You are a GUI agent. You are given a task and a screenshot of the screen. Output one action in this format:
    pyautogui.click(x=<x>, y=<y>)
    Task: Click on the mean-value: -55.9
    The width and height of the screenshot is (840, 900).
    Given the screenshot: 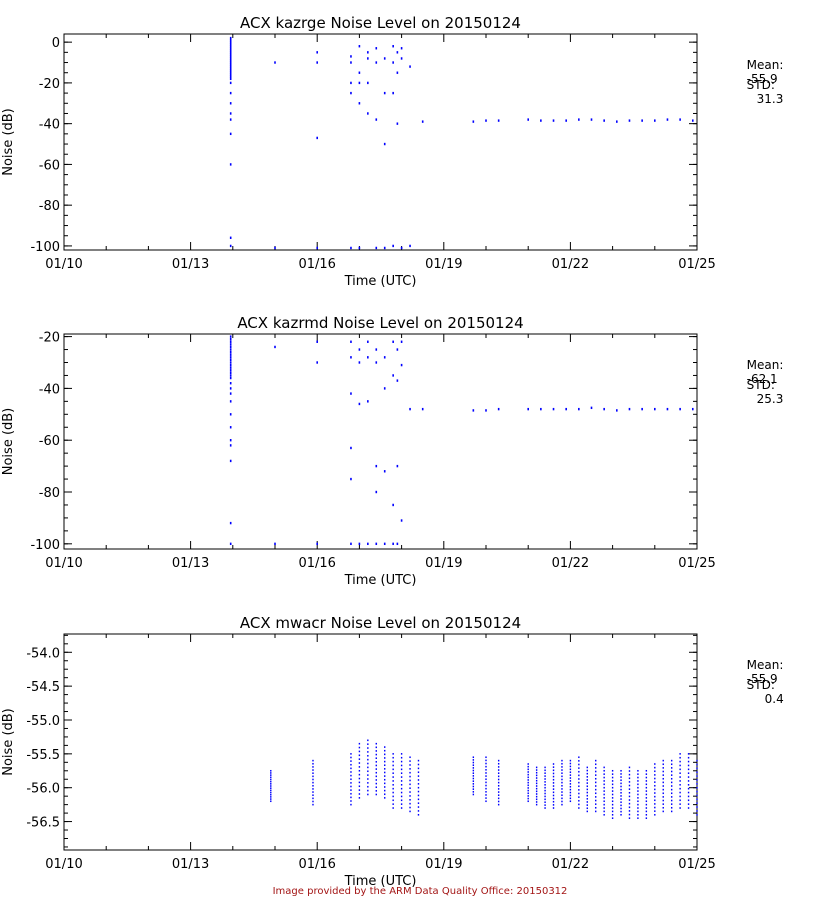 What is the action you would take?
    pyautogui.click(x=762, y=79)
    